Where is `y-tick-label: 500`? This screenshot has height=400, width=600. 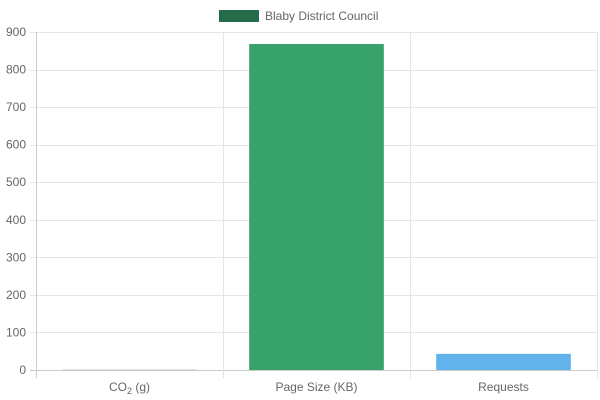 y-tick-label: 500 is located at coordinates (16, 182).